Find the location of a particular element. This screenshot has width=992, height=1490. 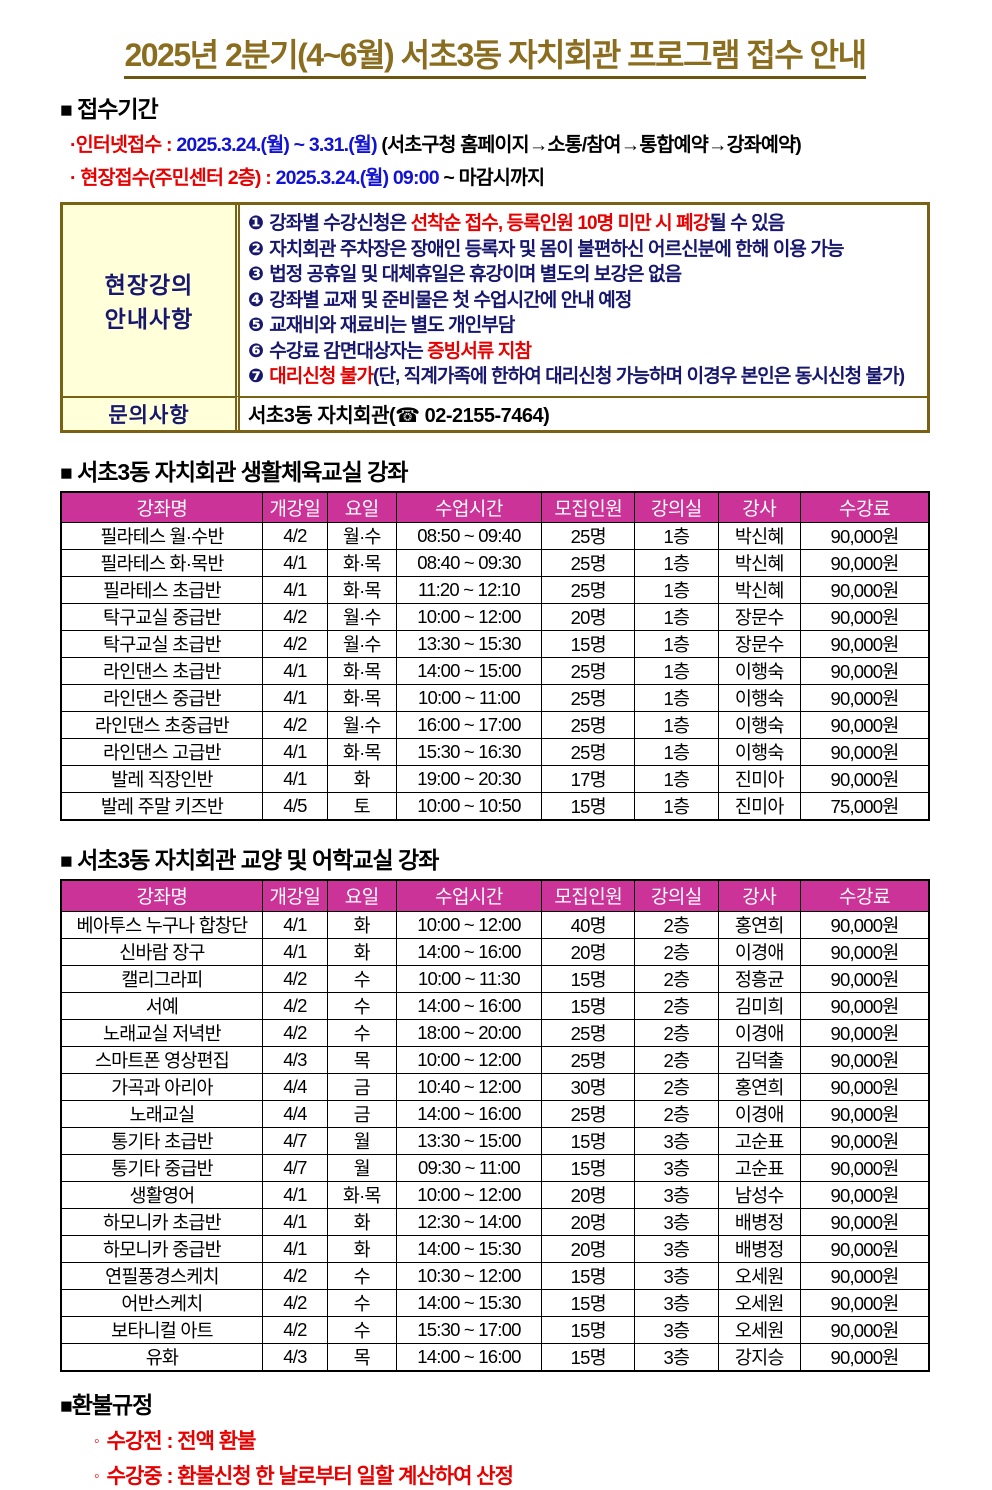

table-cell: 4/5 is located at coordinates (294, 806).